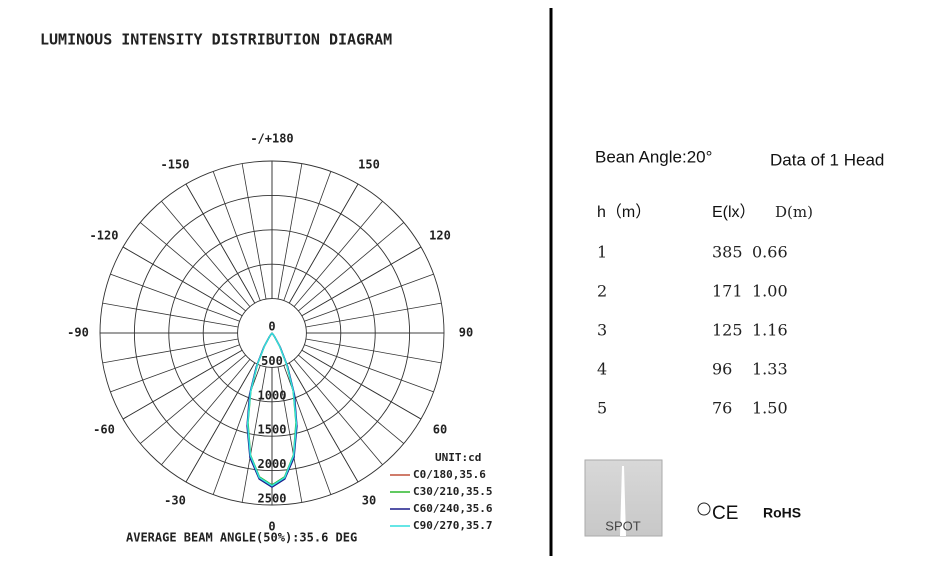 The height and width of the screenshot is (574, 950). What do you see at coordinates (271, 139) in the screenshot?
I see `angle-tick-label: -/+180` at bounding box center [271, 139].